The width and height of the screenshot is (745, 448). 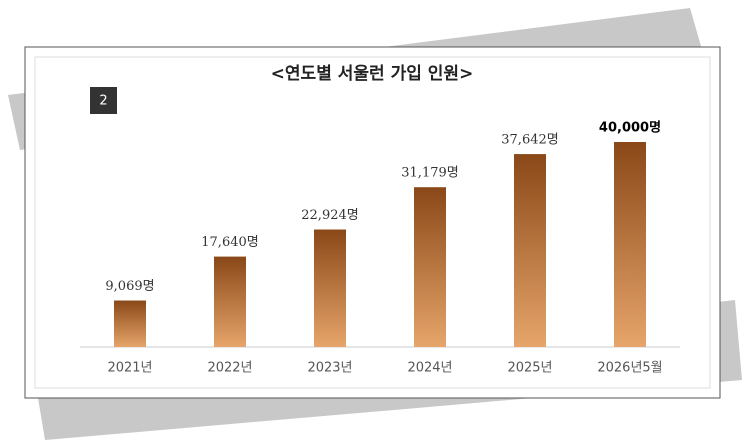 What do you see at coordinates (129, 368) in the screenshot?
I see `x-tick-label: 2021년` at bounding box center [129, 368].